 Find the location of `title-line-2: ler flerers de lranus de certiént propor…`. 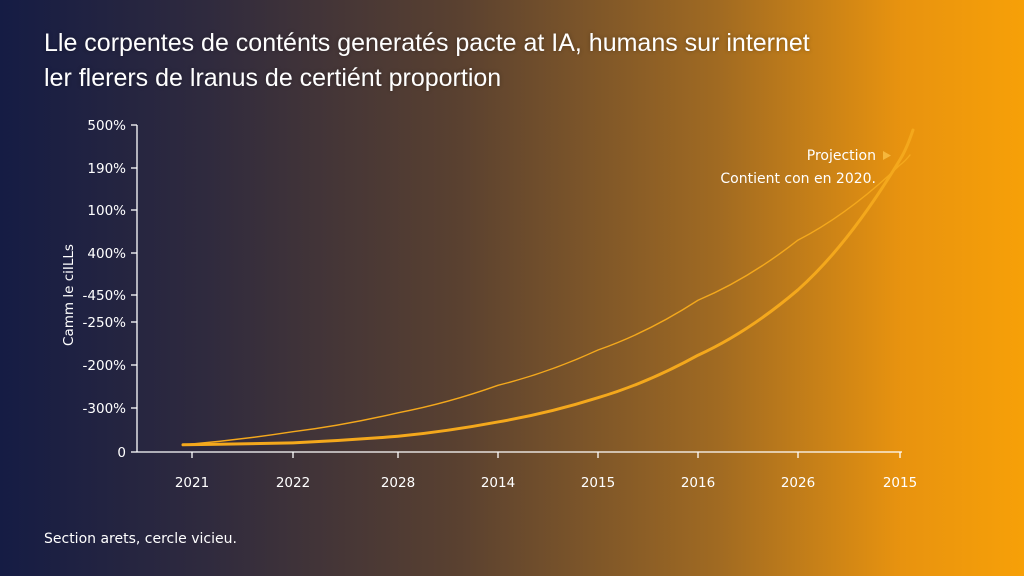

title-line-2: ler flerers de lranus de certiént propor… is located at coordinates (273, 78).